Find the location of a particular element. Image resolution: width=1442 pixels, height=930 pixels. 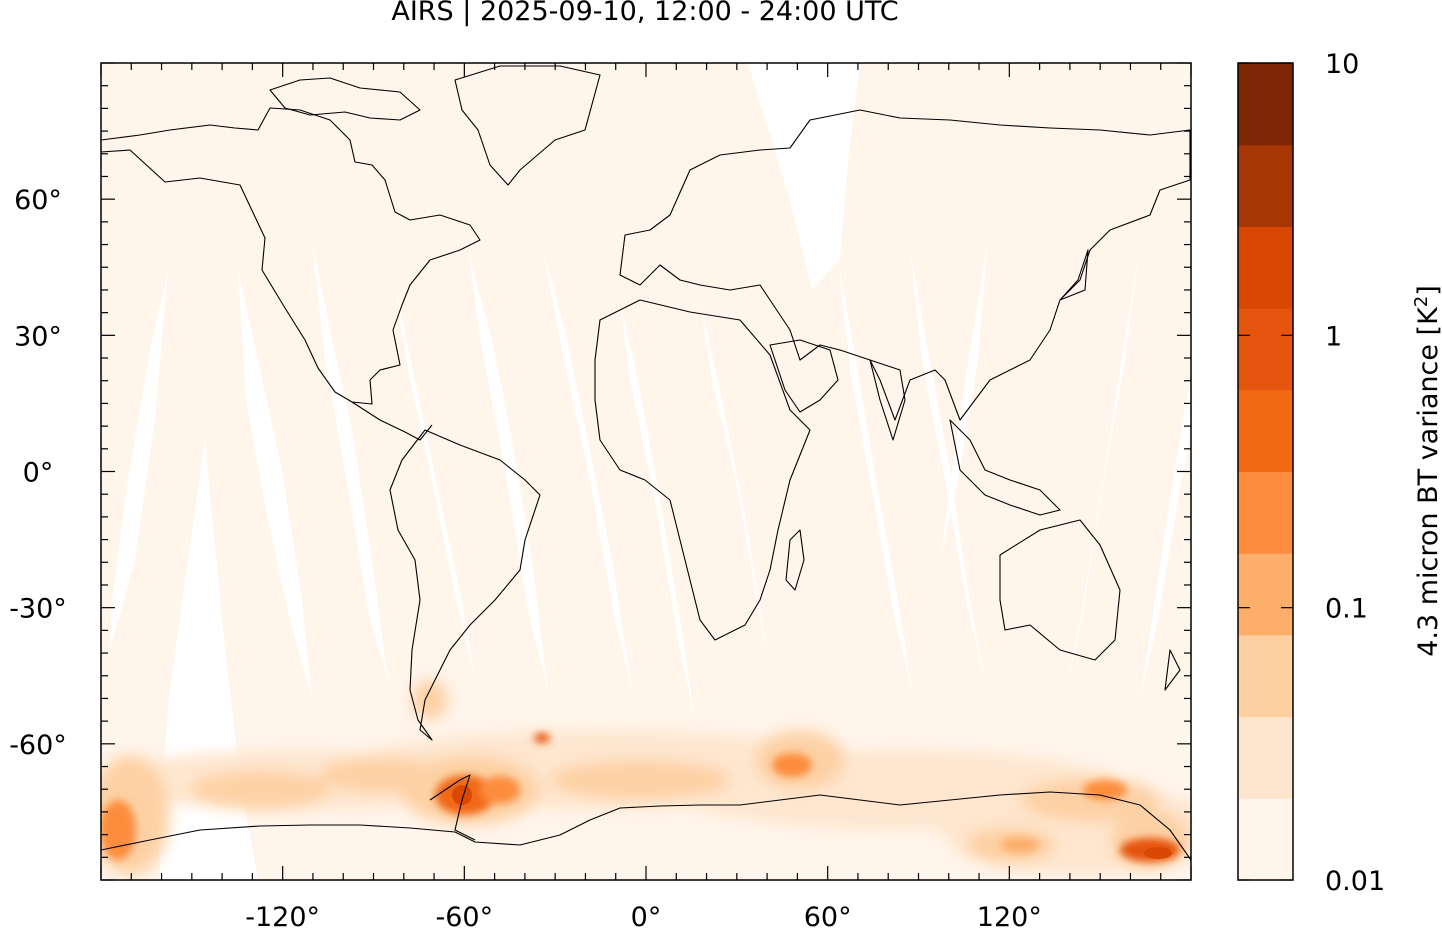

coastline-new-zealand is located at coordinates (1172, 670).